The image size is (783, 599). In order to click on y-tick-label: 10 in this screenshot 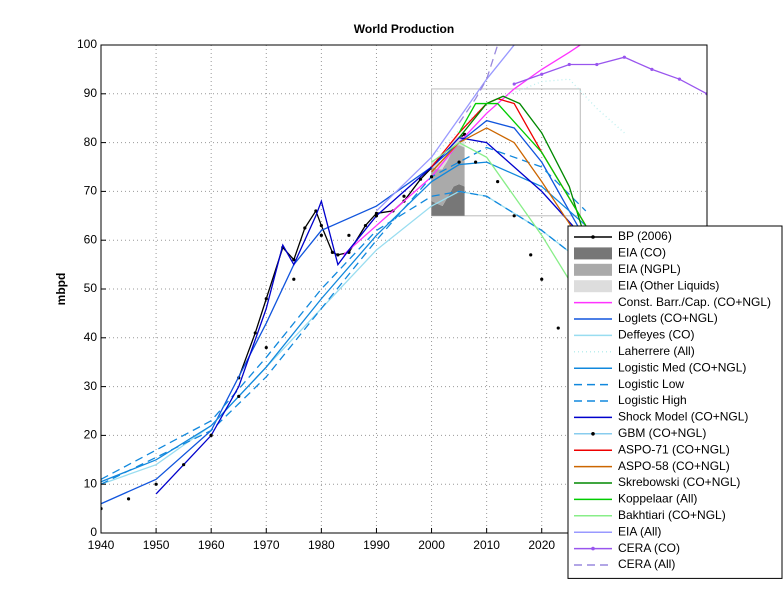, I will do `click(91, 483)`.